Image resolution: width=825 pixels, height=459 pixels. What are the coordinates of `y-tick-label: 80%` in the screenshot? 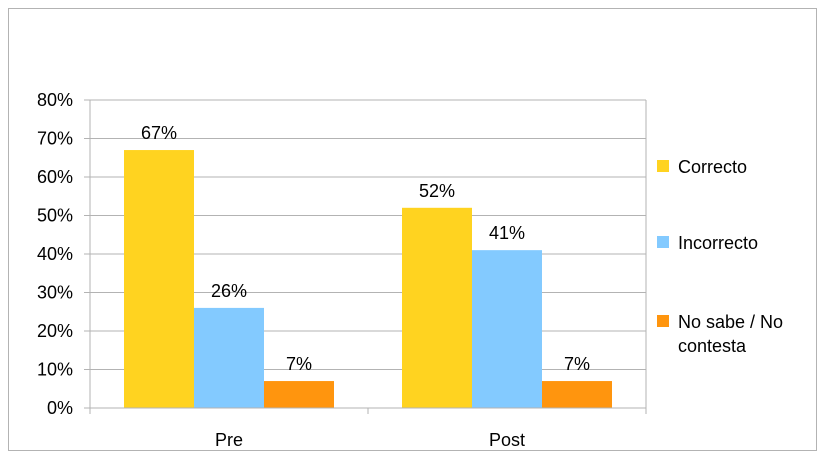 It's located at (55, 100).